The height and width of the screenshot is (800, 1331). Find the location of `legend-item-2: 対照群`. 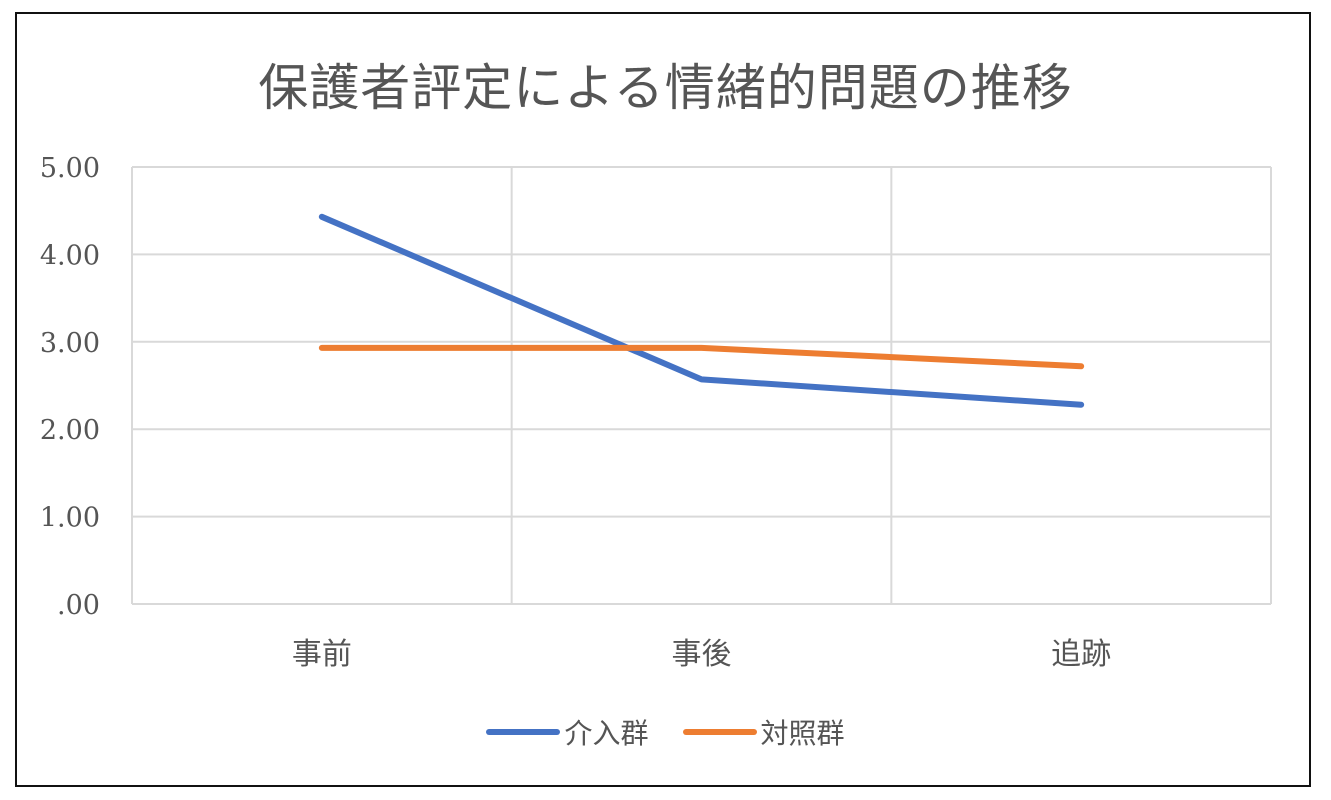

legend-item-2: 対照群 is located at coordinates (763, 732).